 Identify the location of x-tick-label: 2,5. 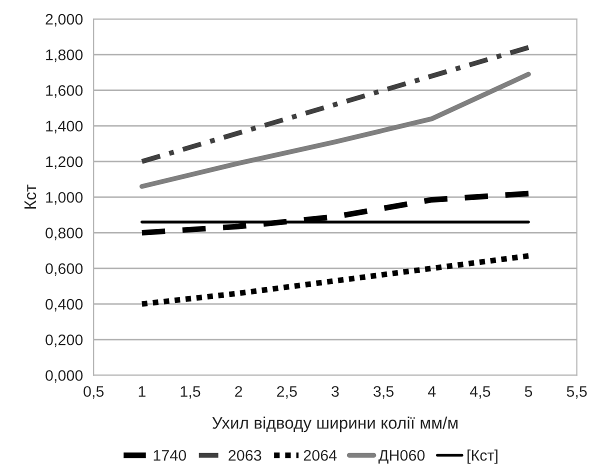
(287, 392).